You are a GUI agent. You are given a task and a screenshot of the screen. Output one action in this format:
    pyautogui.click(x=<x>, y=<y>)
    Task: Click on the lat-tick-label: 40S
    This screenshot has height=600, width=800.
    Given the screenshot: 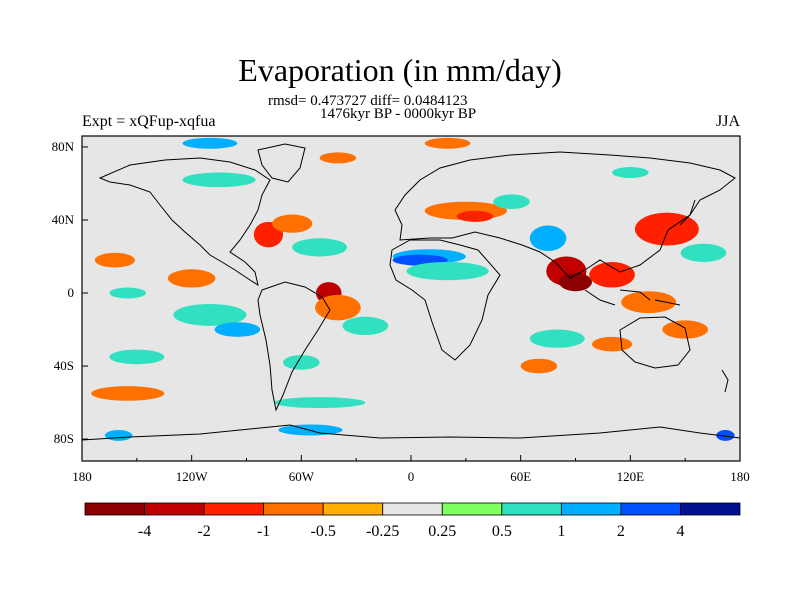 What is the action you would take?
    pyautogui.click(x=64, y=365)
    